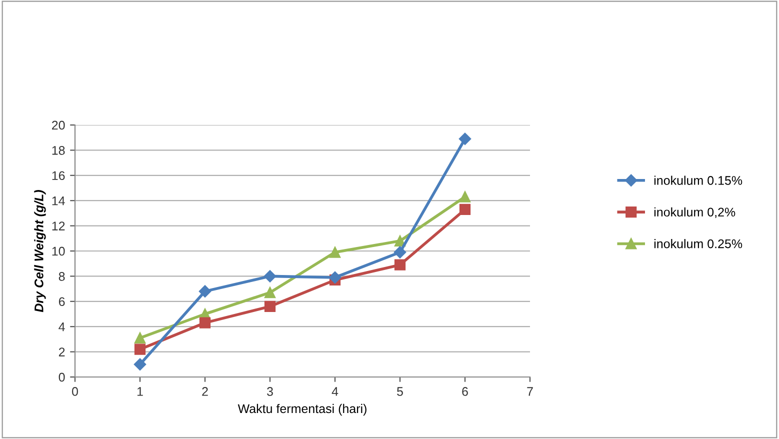  What do you see at coordinates (58, 150) in the screenshot?
I see `y-tick-label: 18` at bounding box center [58, 150].